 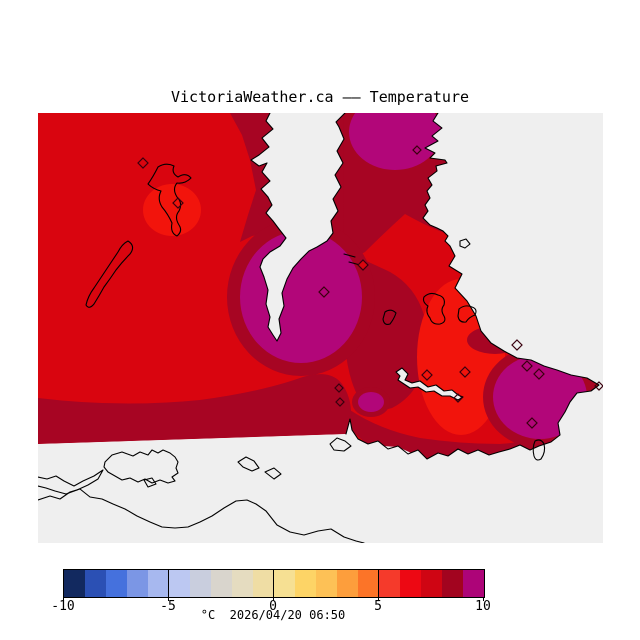 I want to click on archipelago-islet, so click(x=150, y=482).